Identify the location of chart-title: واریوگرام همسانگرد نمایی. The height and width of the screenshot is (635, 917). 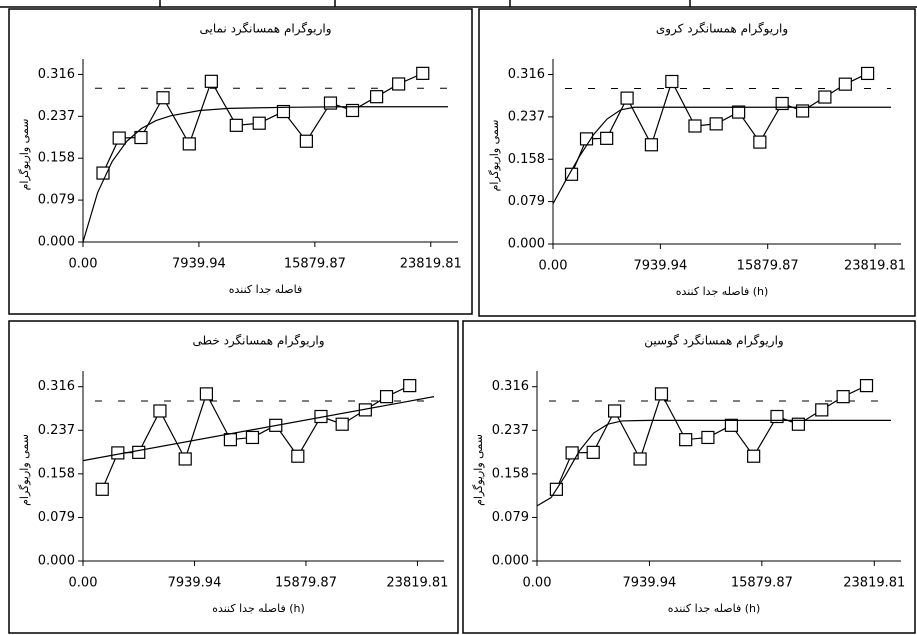
(265, 29).